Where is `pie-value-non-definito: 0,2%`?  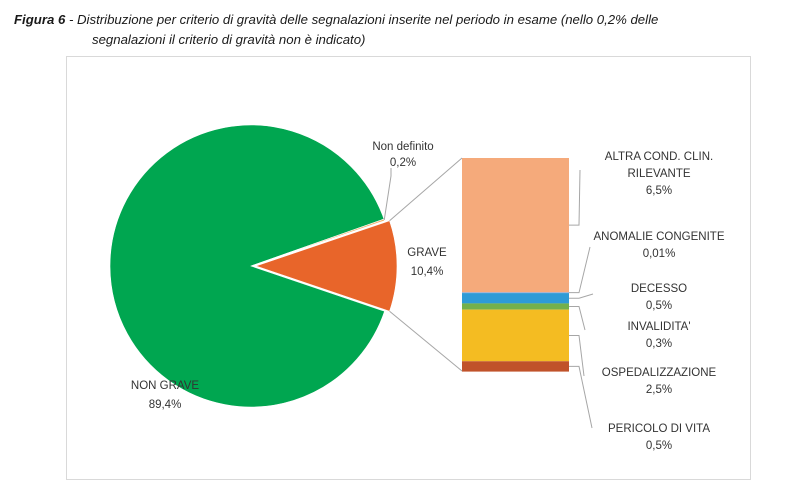
pie-value-non-definito: 0,2% is located at coordinates (403, 163).